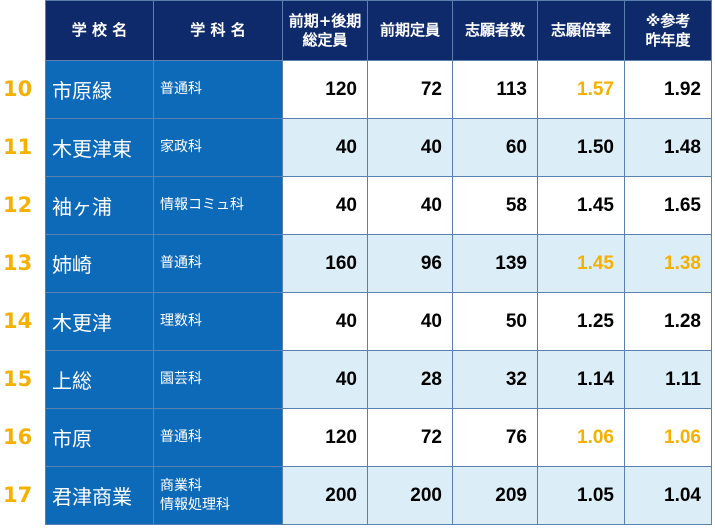  Describe the element at coordinates (410, 379) in the screenshot. I see `early-capacity: 28` at that location.